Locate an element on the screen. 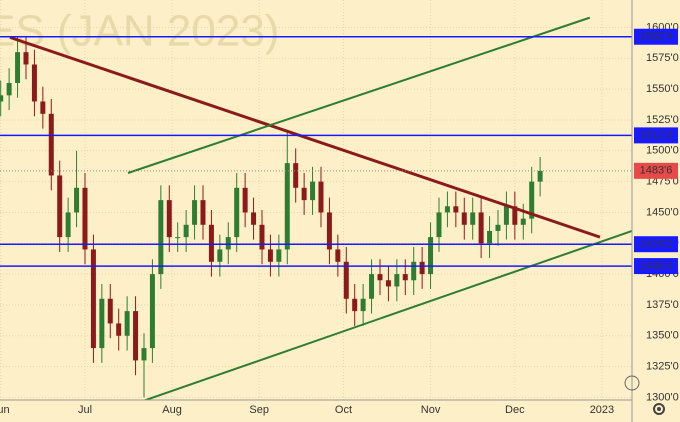  level-label: 1512'4 is located at coordinates (656, 135).